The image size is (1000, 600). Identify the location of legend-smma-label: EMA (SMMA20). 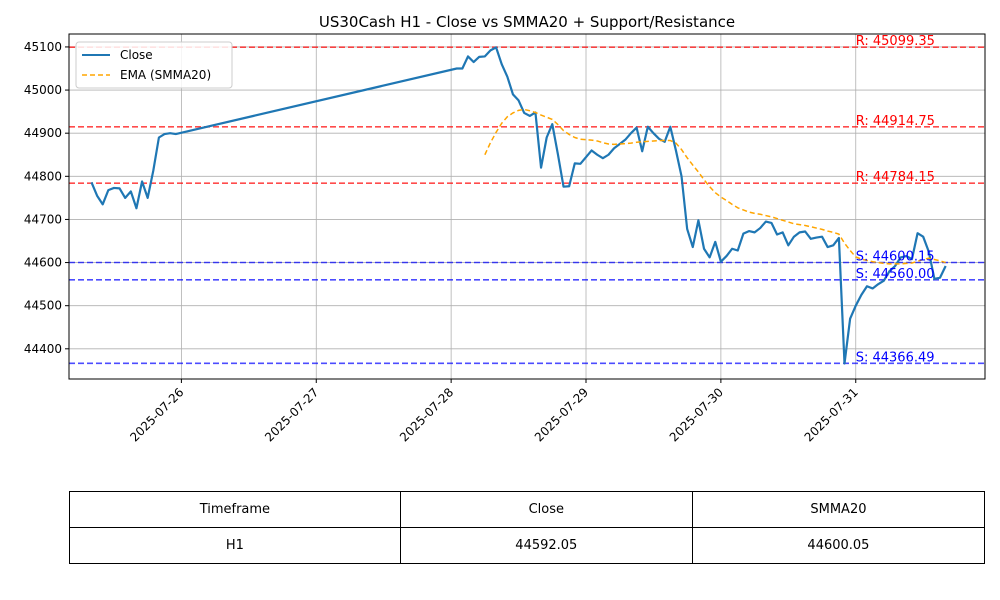
(165, 75).